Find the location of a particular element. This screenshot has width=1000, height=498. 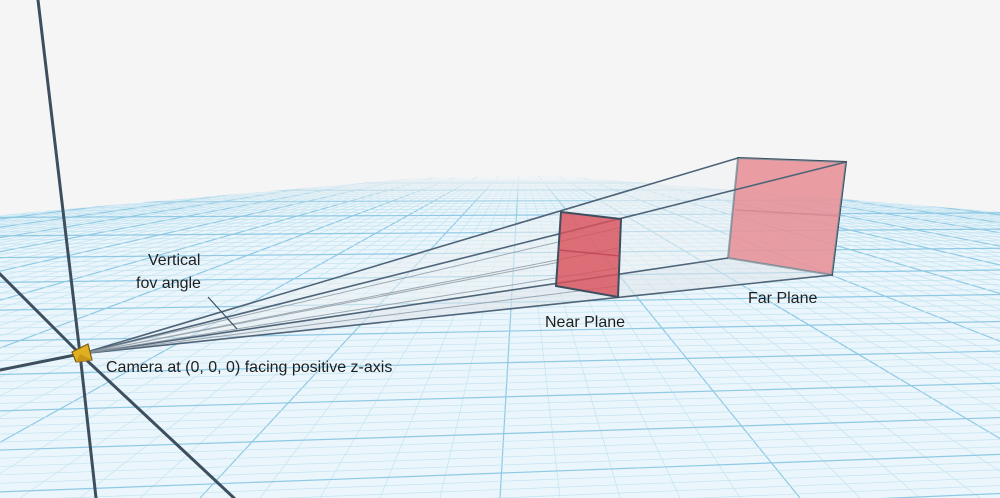

far-plane-label: Far Plane is located at coordinates (782, 298).